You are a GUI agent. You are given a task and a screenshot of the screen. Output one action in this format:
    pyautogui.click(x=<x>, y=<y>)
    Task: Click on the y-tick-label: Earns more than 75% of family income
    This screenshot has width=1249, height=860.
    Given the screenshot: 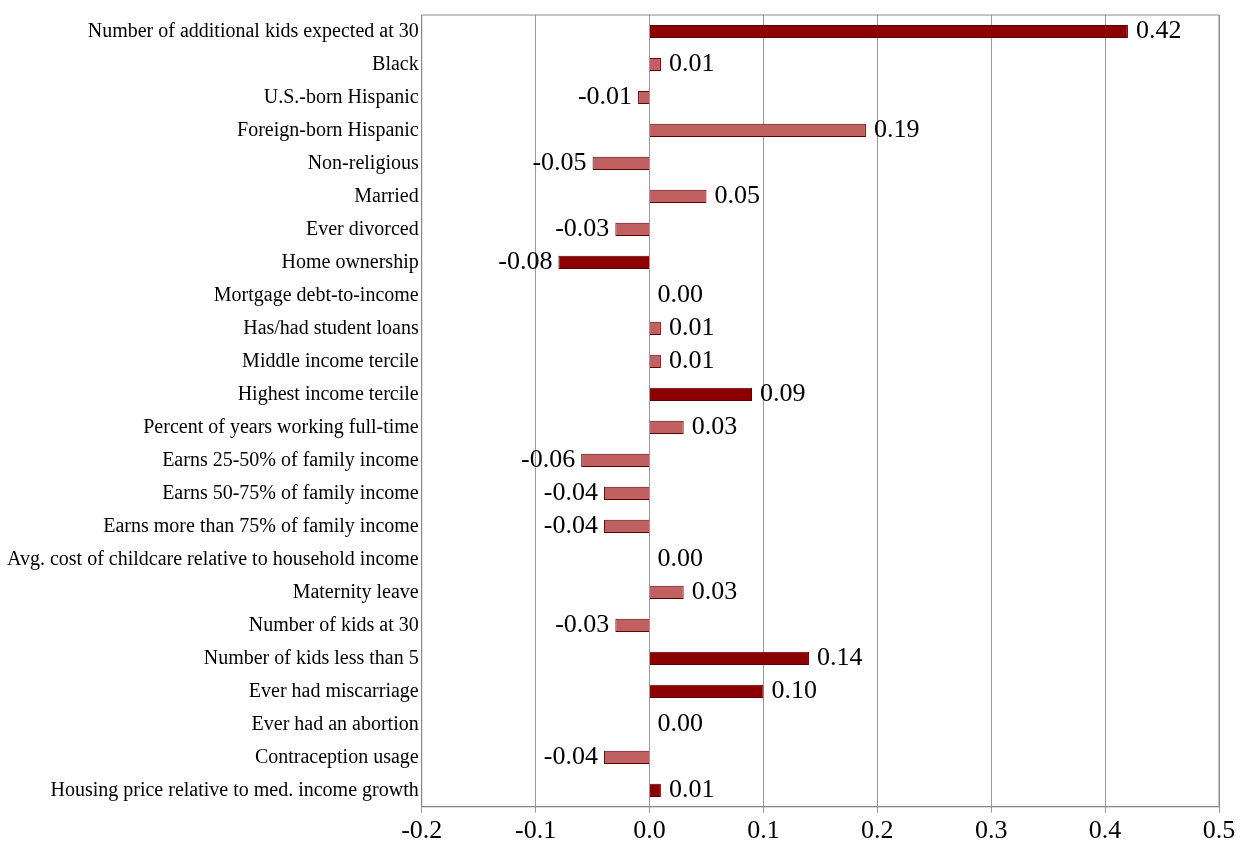 What is the action you would take?
    pyautogui.click(x=261, y=525)
    